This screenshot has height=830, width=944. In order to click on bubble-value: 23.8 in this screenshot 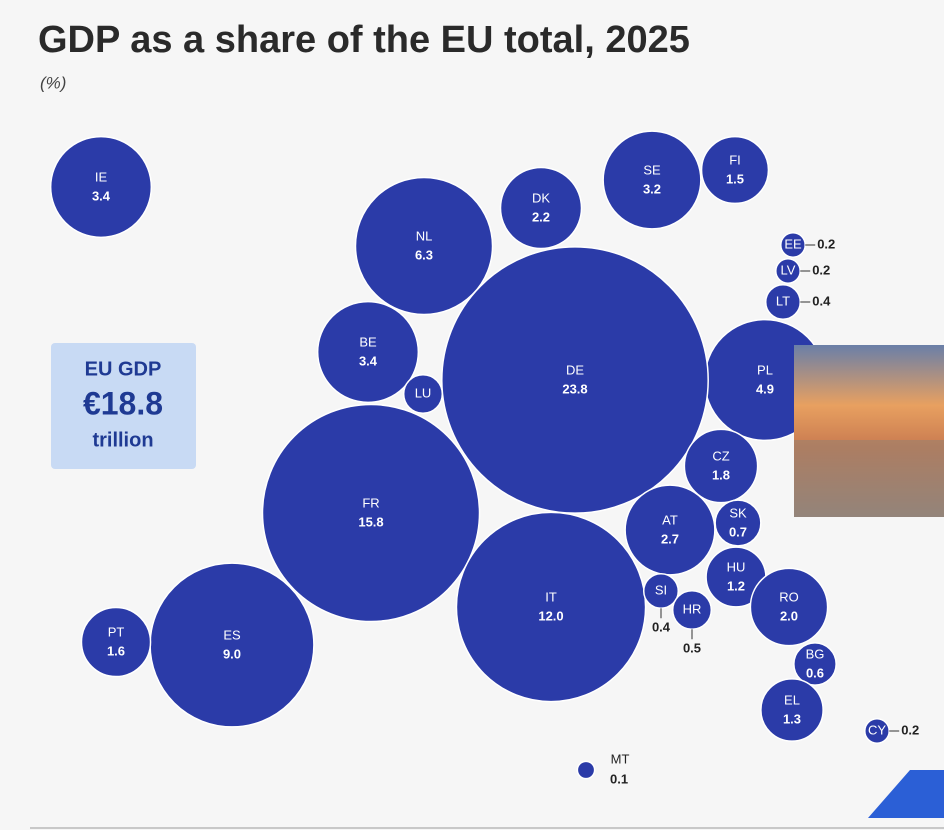, I will do `click(574, 388)`.